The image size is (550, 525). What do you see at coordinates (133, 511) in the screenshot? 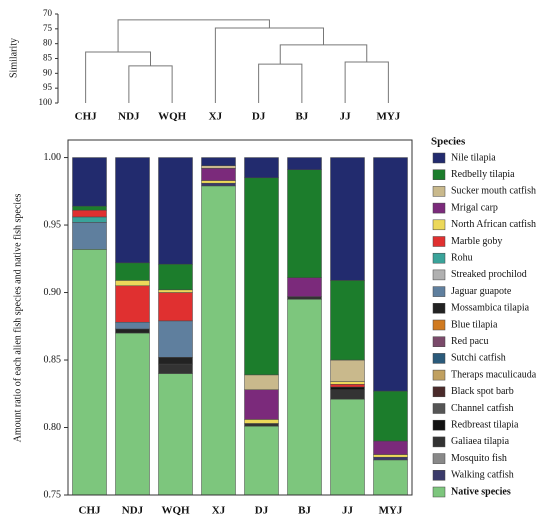
I see `x-tick-label: NDJ` at bounding box center [133, 511].